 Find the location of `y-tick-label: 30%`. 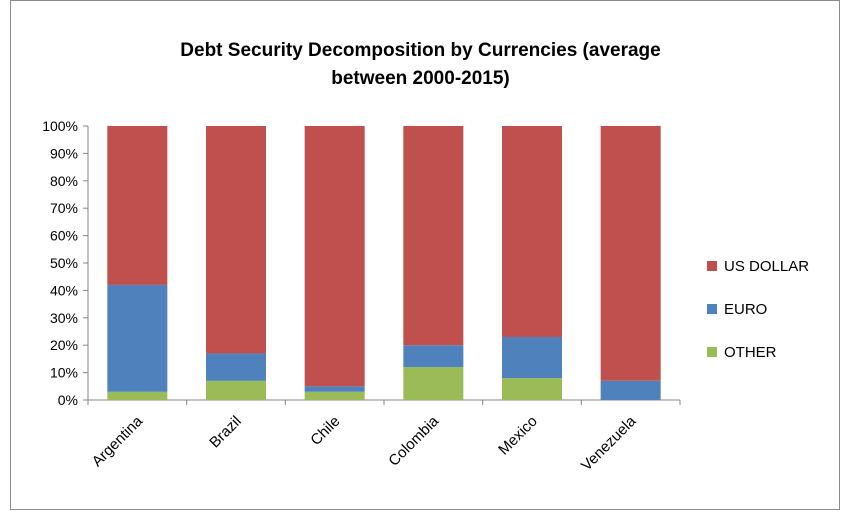

y-tick-label: 30% is located at coordinates (64, 318).